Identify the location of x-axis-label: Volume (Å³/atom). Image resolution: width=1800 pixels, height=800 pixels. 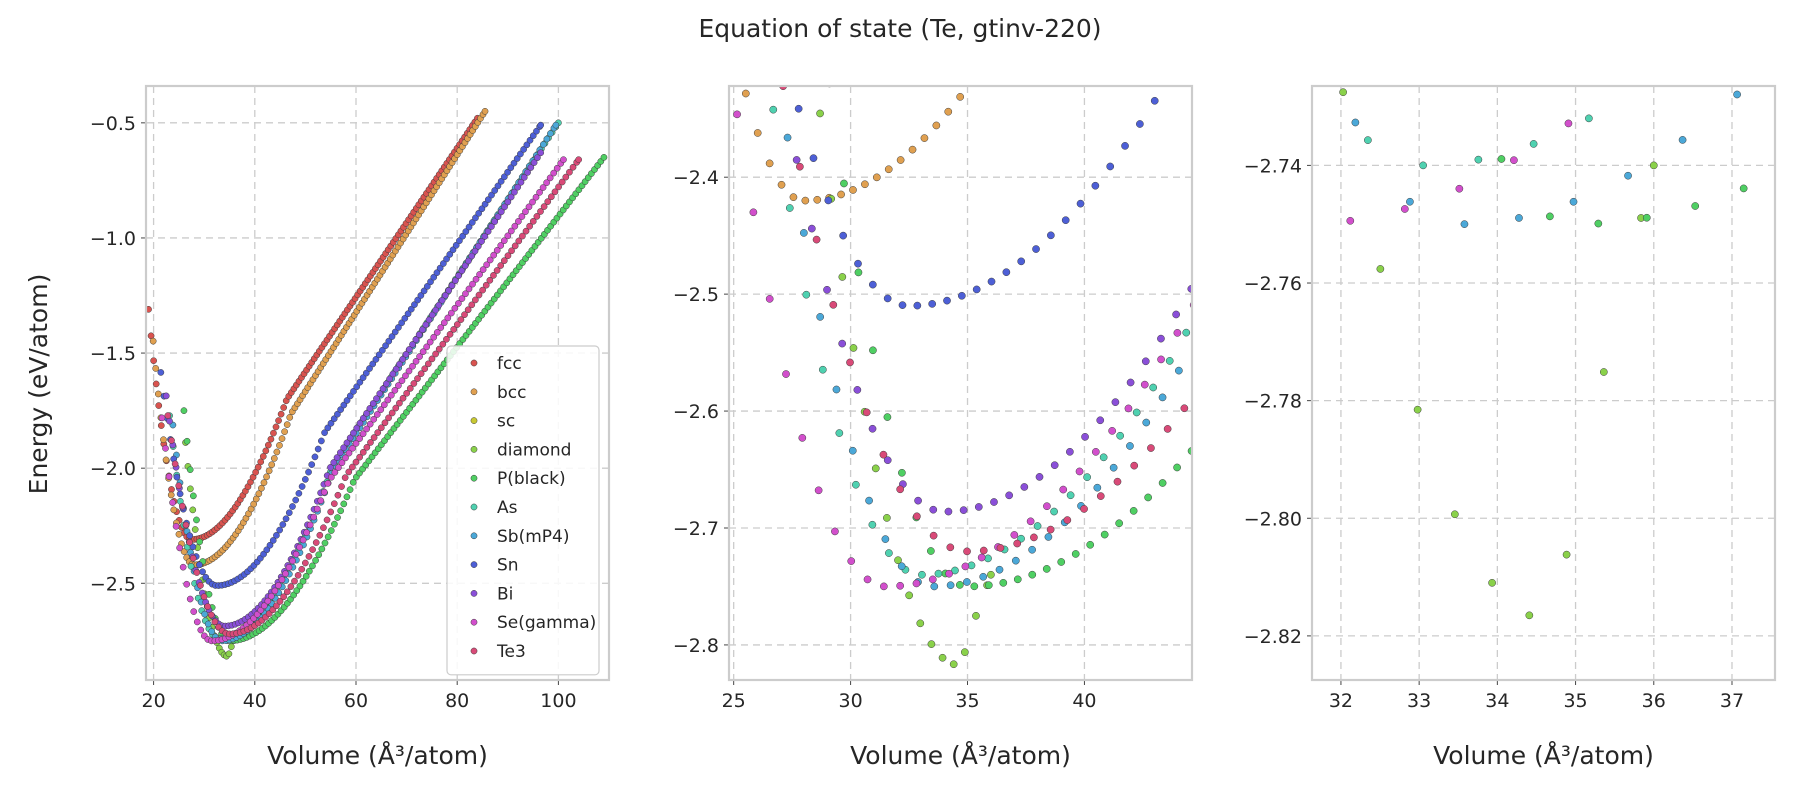
(377, 755).